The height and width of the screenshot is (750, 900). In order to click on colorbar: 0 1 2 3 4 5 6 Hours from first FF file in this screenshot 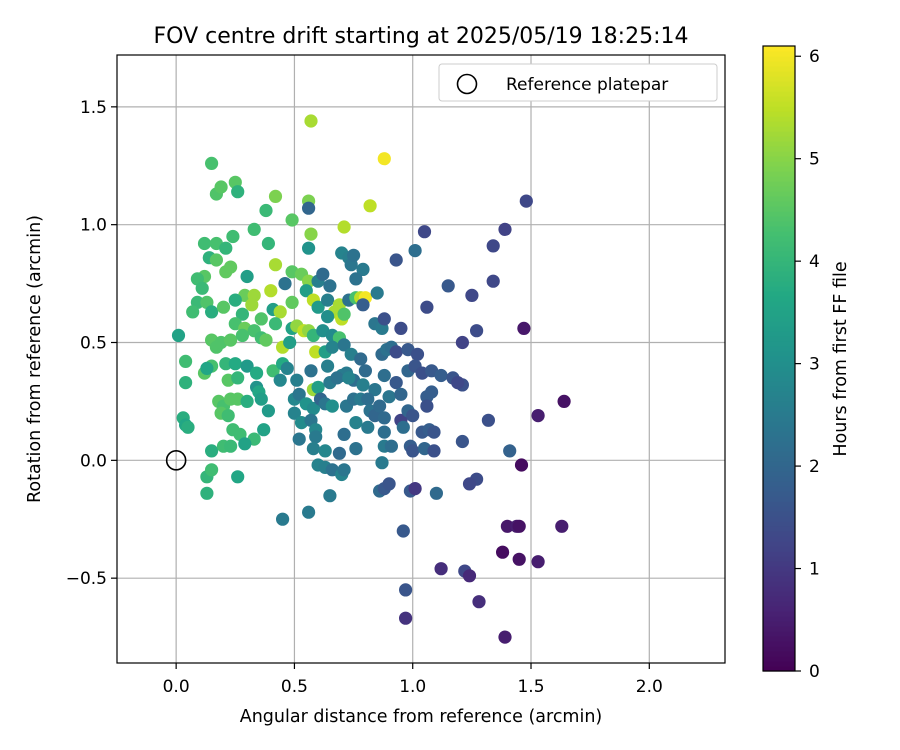, I will do `click(806, 363)`.